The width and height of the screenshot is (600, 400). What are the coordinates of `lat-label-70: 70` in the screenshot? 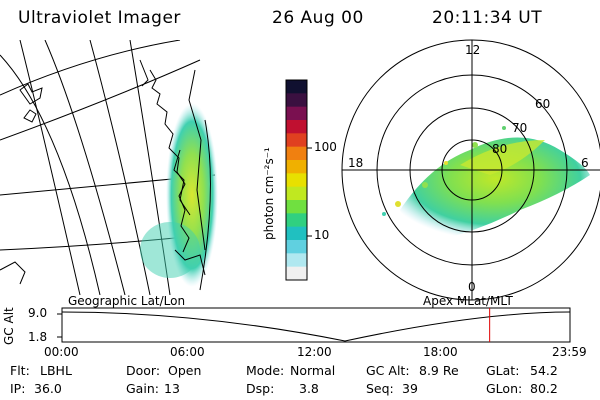 It's located at (520, 128).